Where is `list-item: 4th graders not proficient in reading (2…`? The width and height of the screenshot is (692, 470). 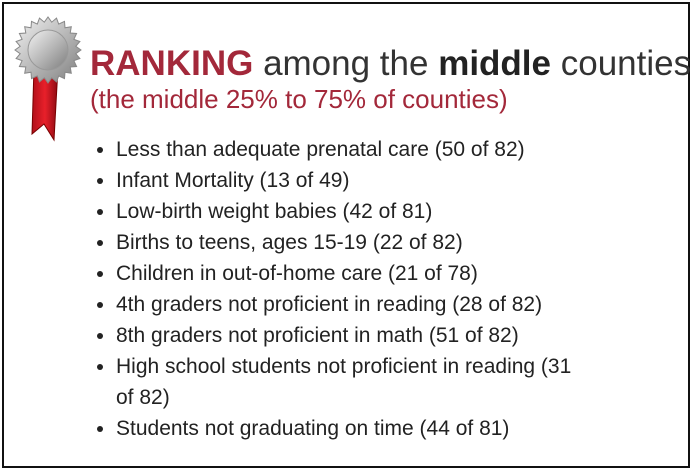
list-item: 4th graders not proficient in reading (2… is located at coordinates (404, 304).